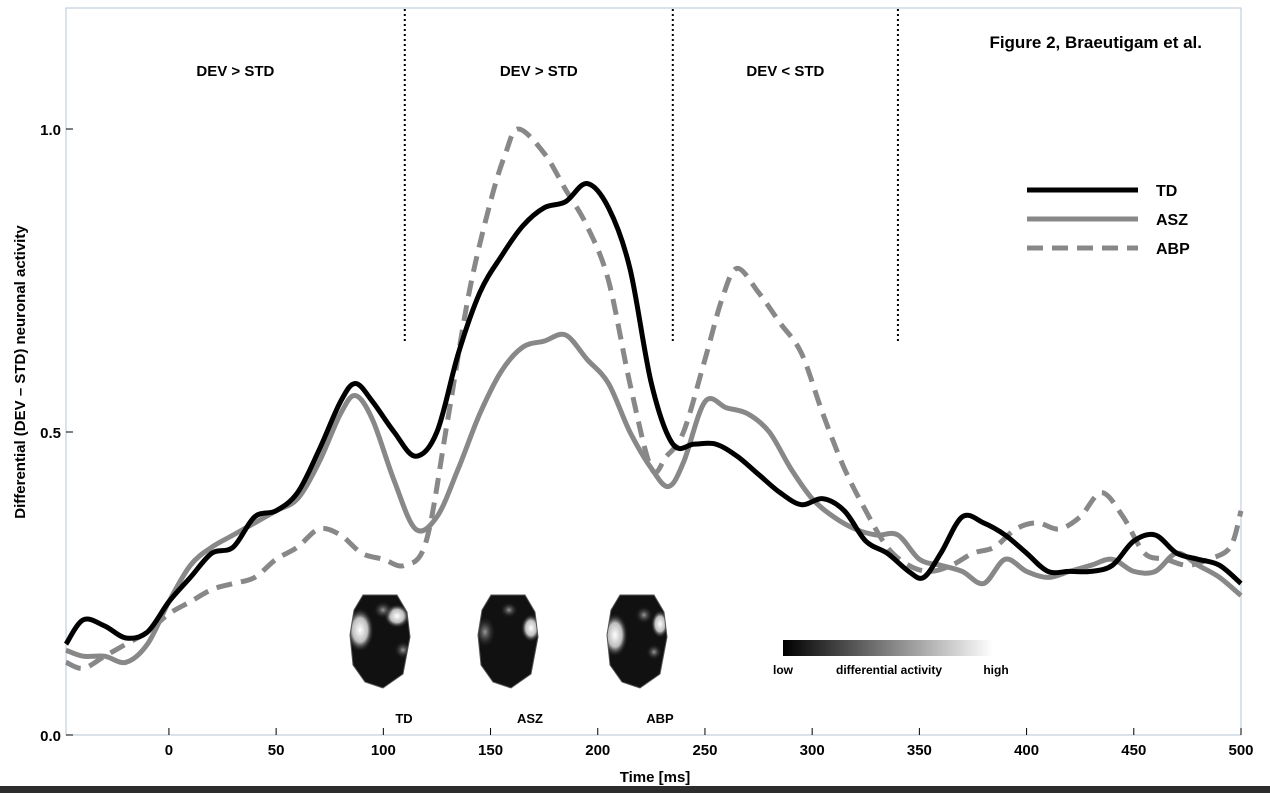  What do you see at coordinates (383, 750) in the screenshot?
I see `x-tick-label: 100` at bounding box center [383, 750].